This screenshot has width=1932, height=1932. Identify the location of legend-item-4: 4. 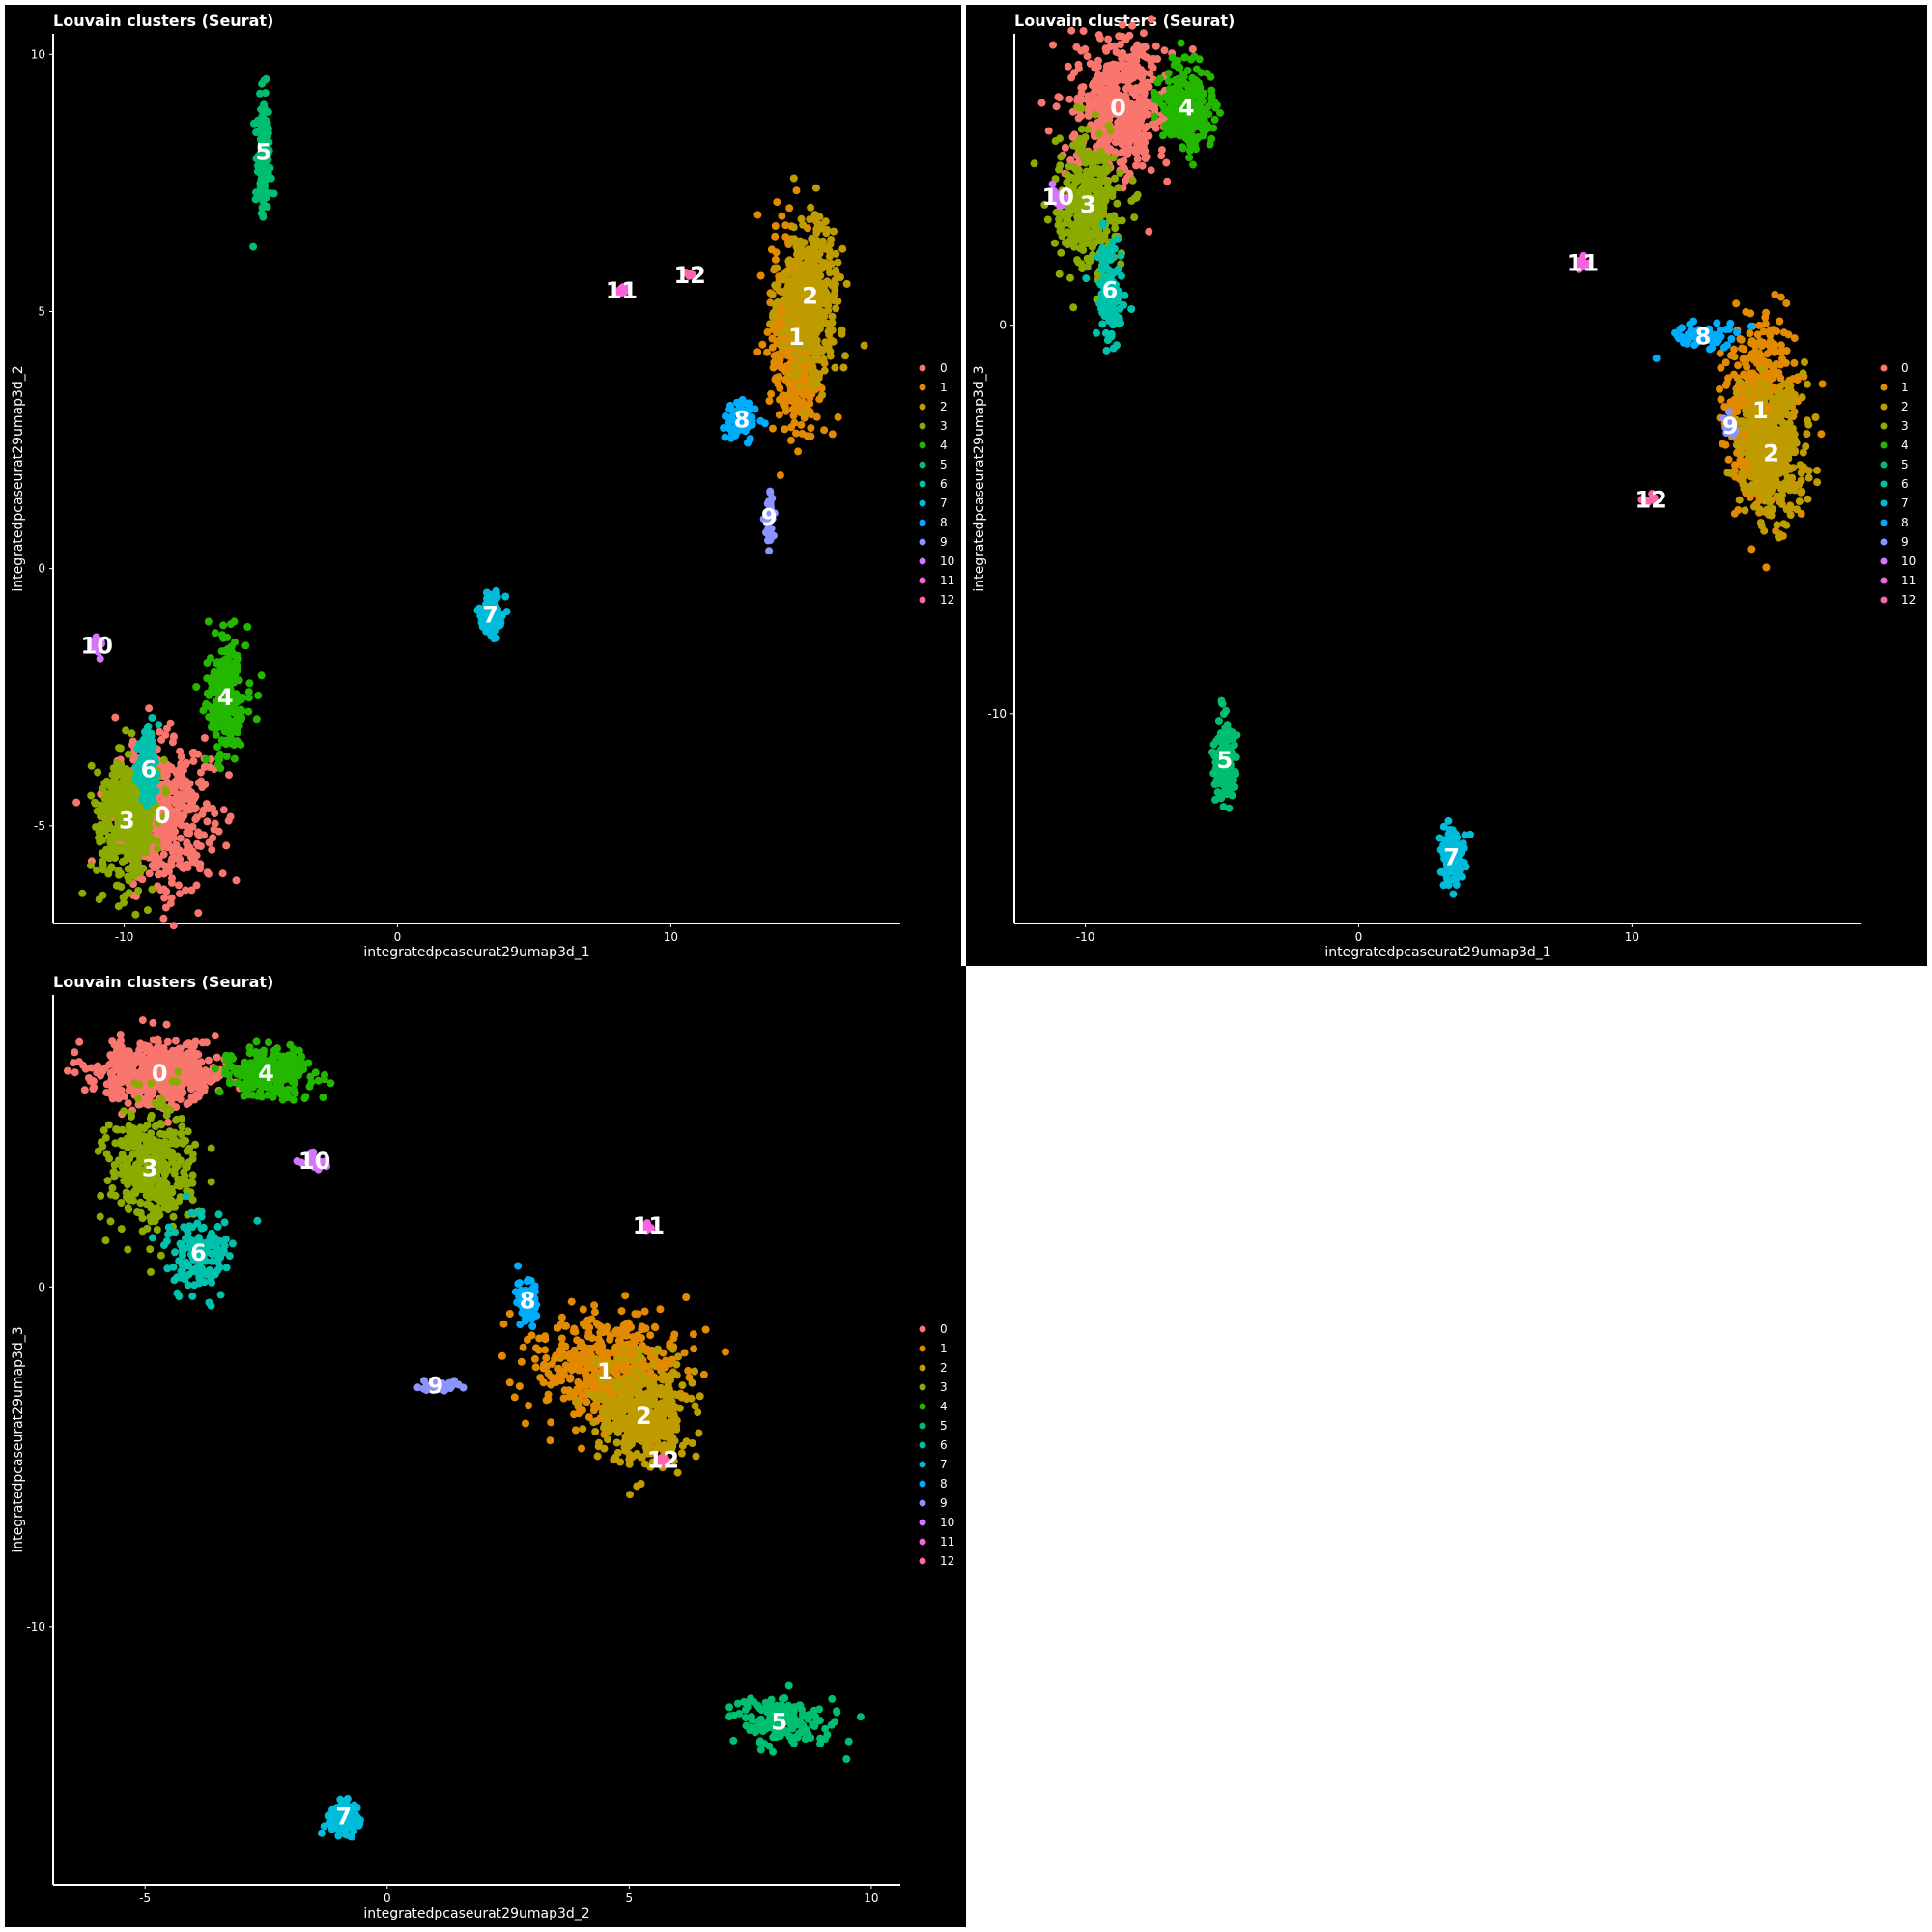
(933, 445).